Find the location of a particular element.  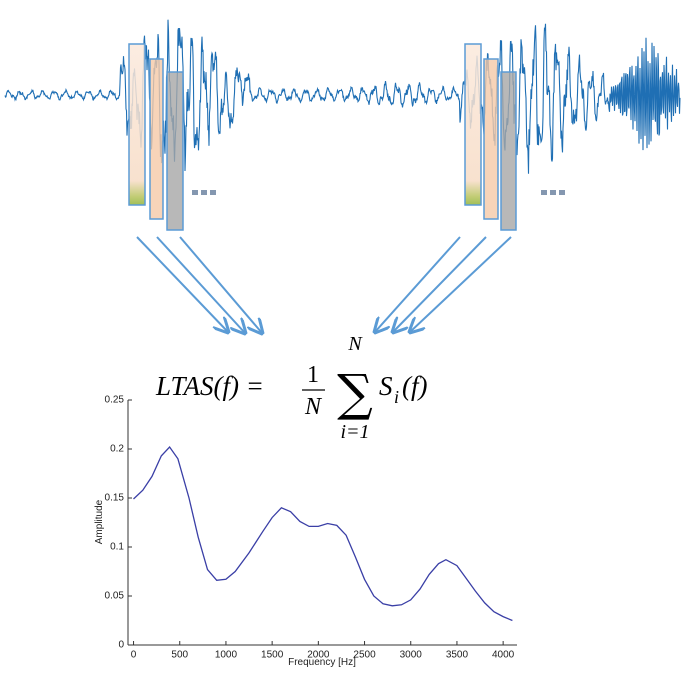

x-tick-label: 4000 is located at coordinates (503, 655).